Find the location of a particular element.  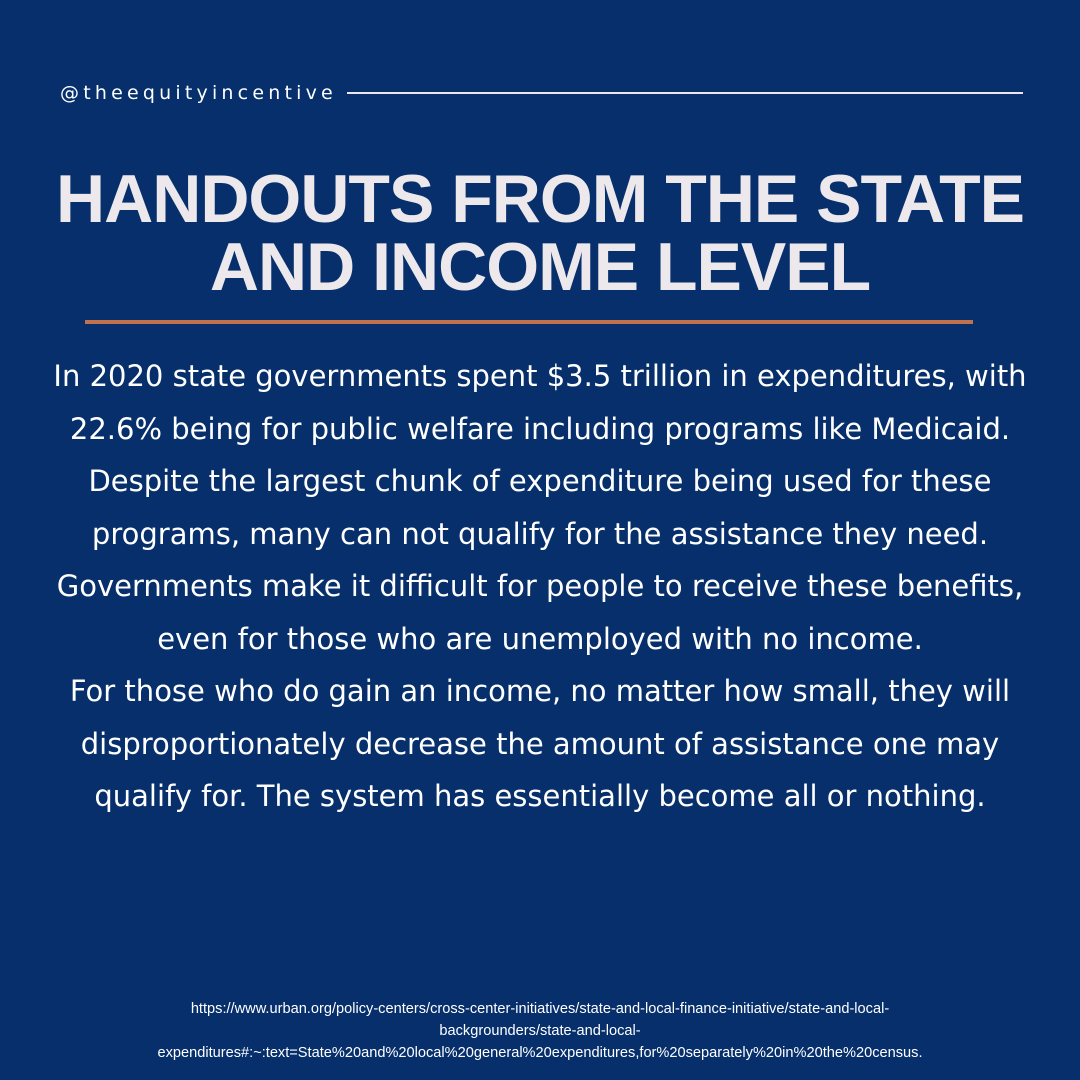

title-underline is located at coordinates (529, 322).